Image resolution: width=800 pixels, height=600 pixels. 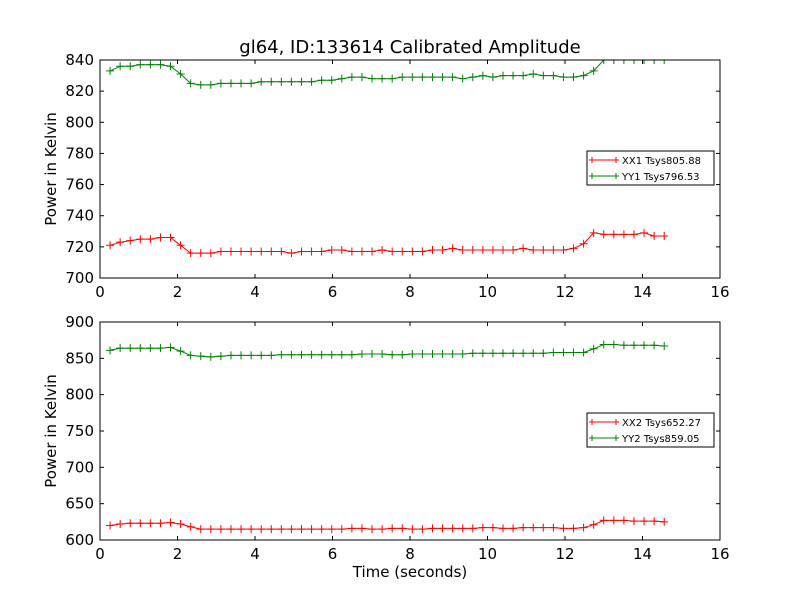 I want to click on y-tick-label: 840, so click(x=79, y=60).